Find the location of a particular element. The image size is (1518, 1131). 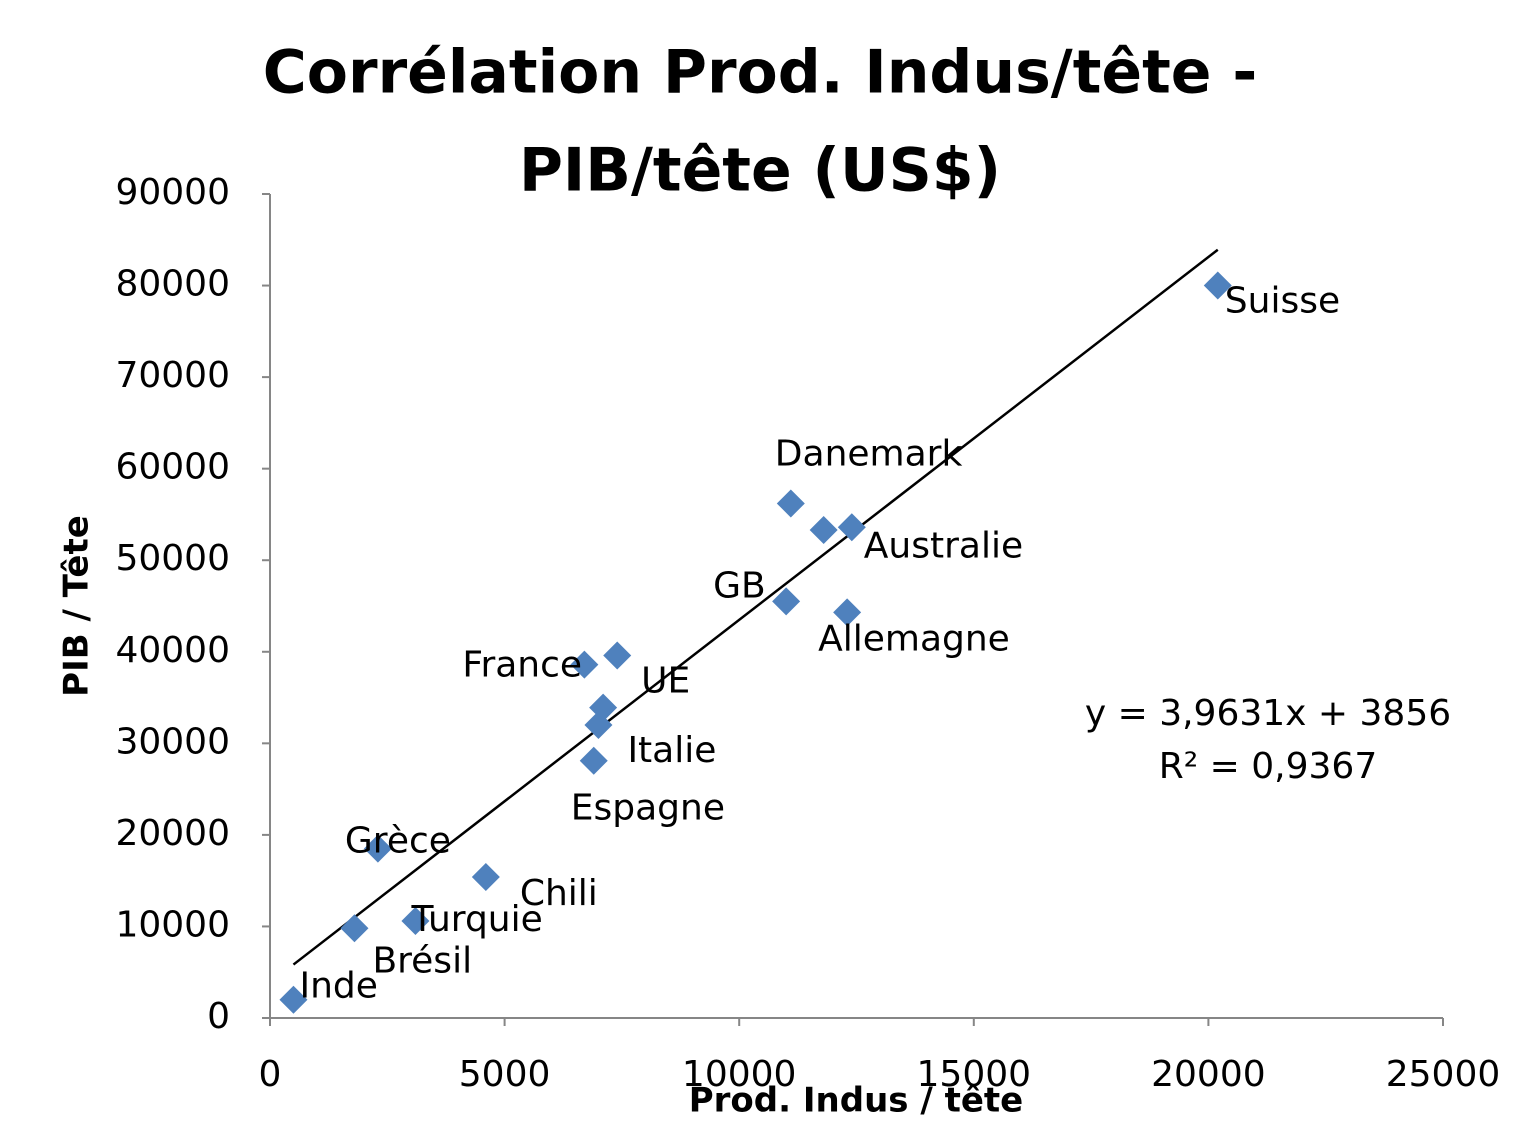

y-tick-label: 10000 is located at coordinates (172, 924).